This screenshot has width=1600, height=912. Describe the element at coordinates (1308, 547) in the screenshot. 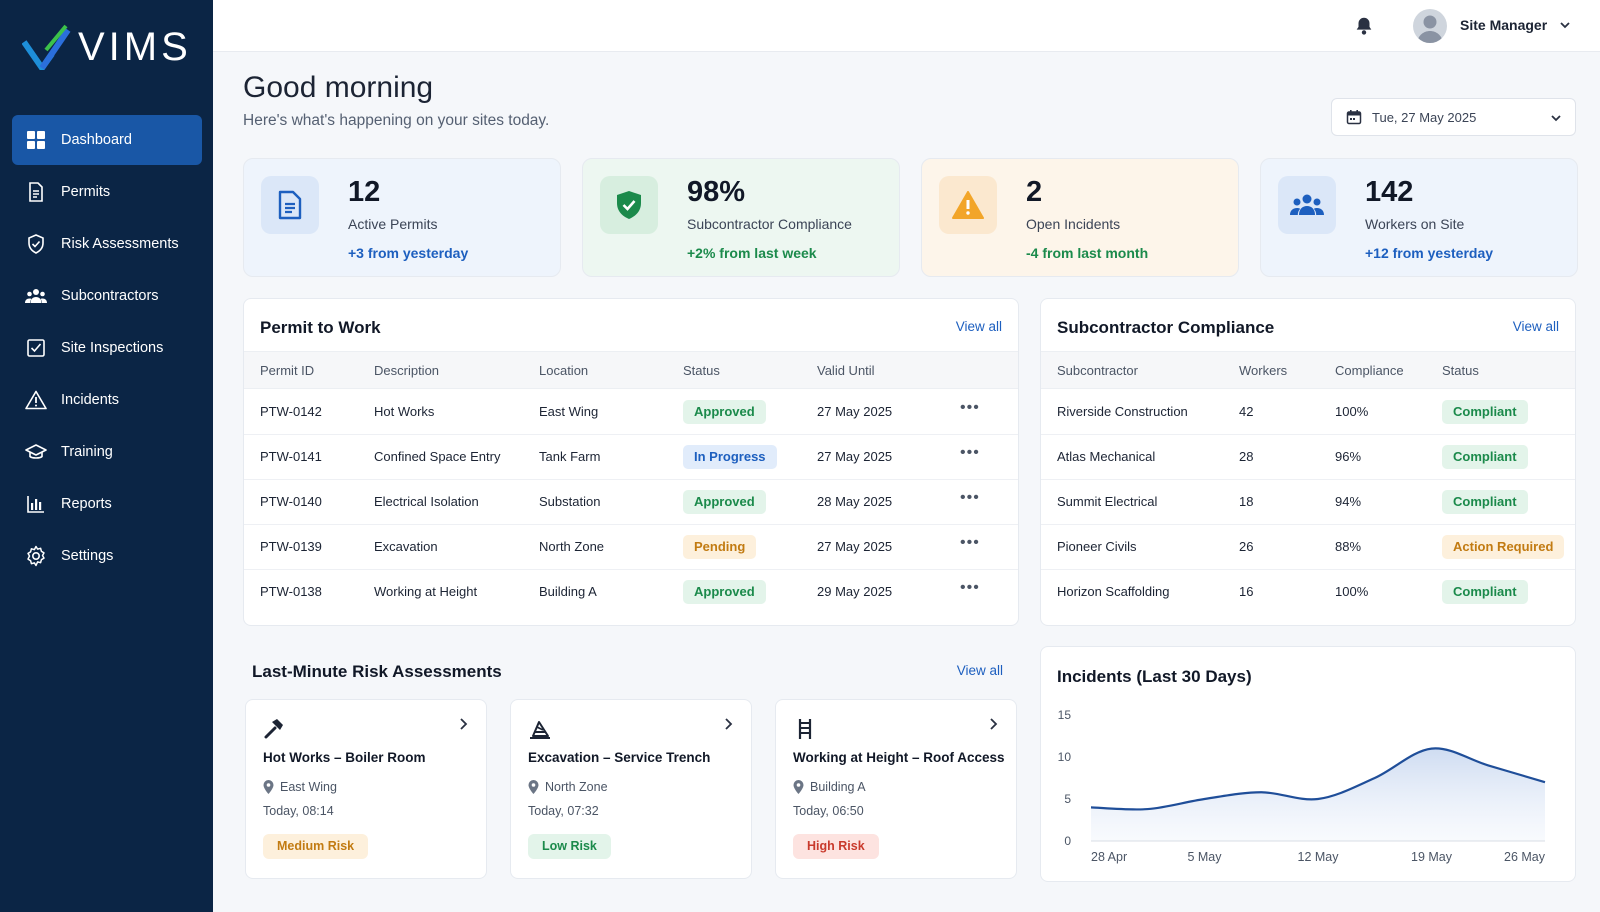

I see `table-row: Pioneer Civils 26 88% Action Required` at that location.